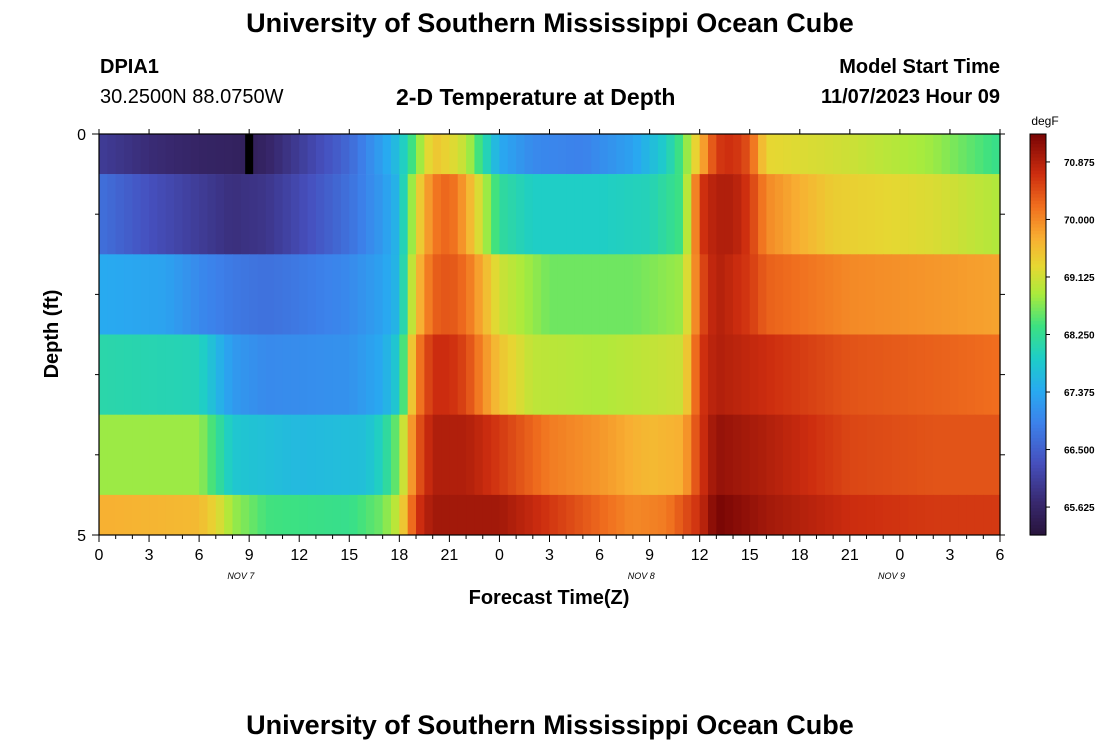  I want to click on x-tick-label: 21, so click(850, 555).